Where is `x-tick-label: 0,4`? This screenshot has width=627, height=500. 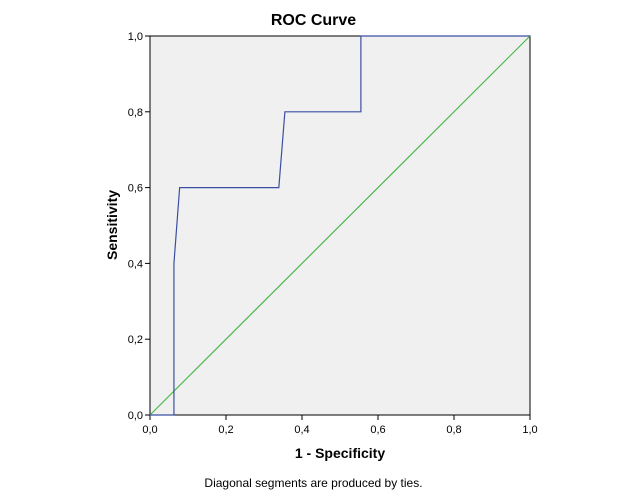
x-tick-label: 0,4 is located at coordinates (301, 430).